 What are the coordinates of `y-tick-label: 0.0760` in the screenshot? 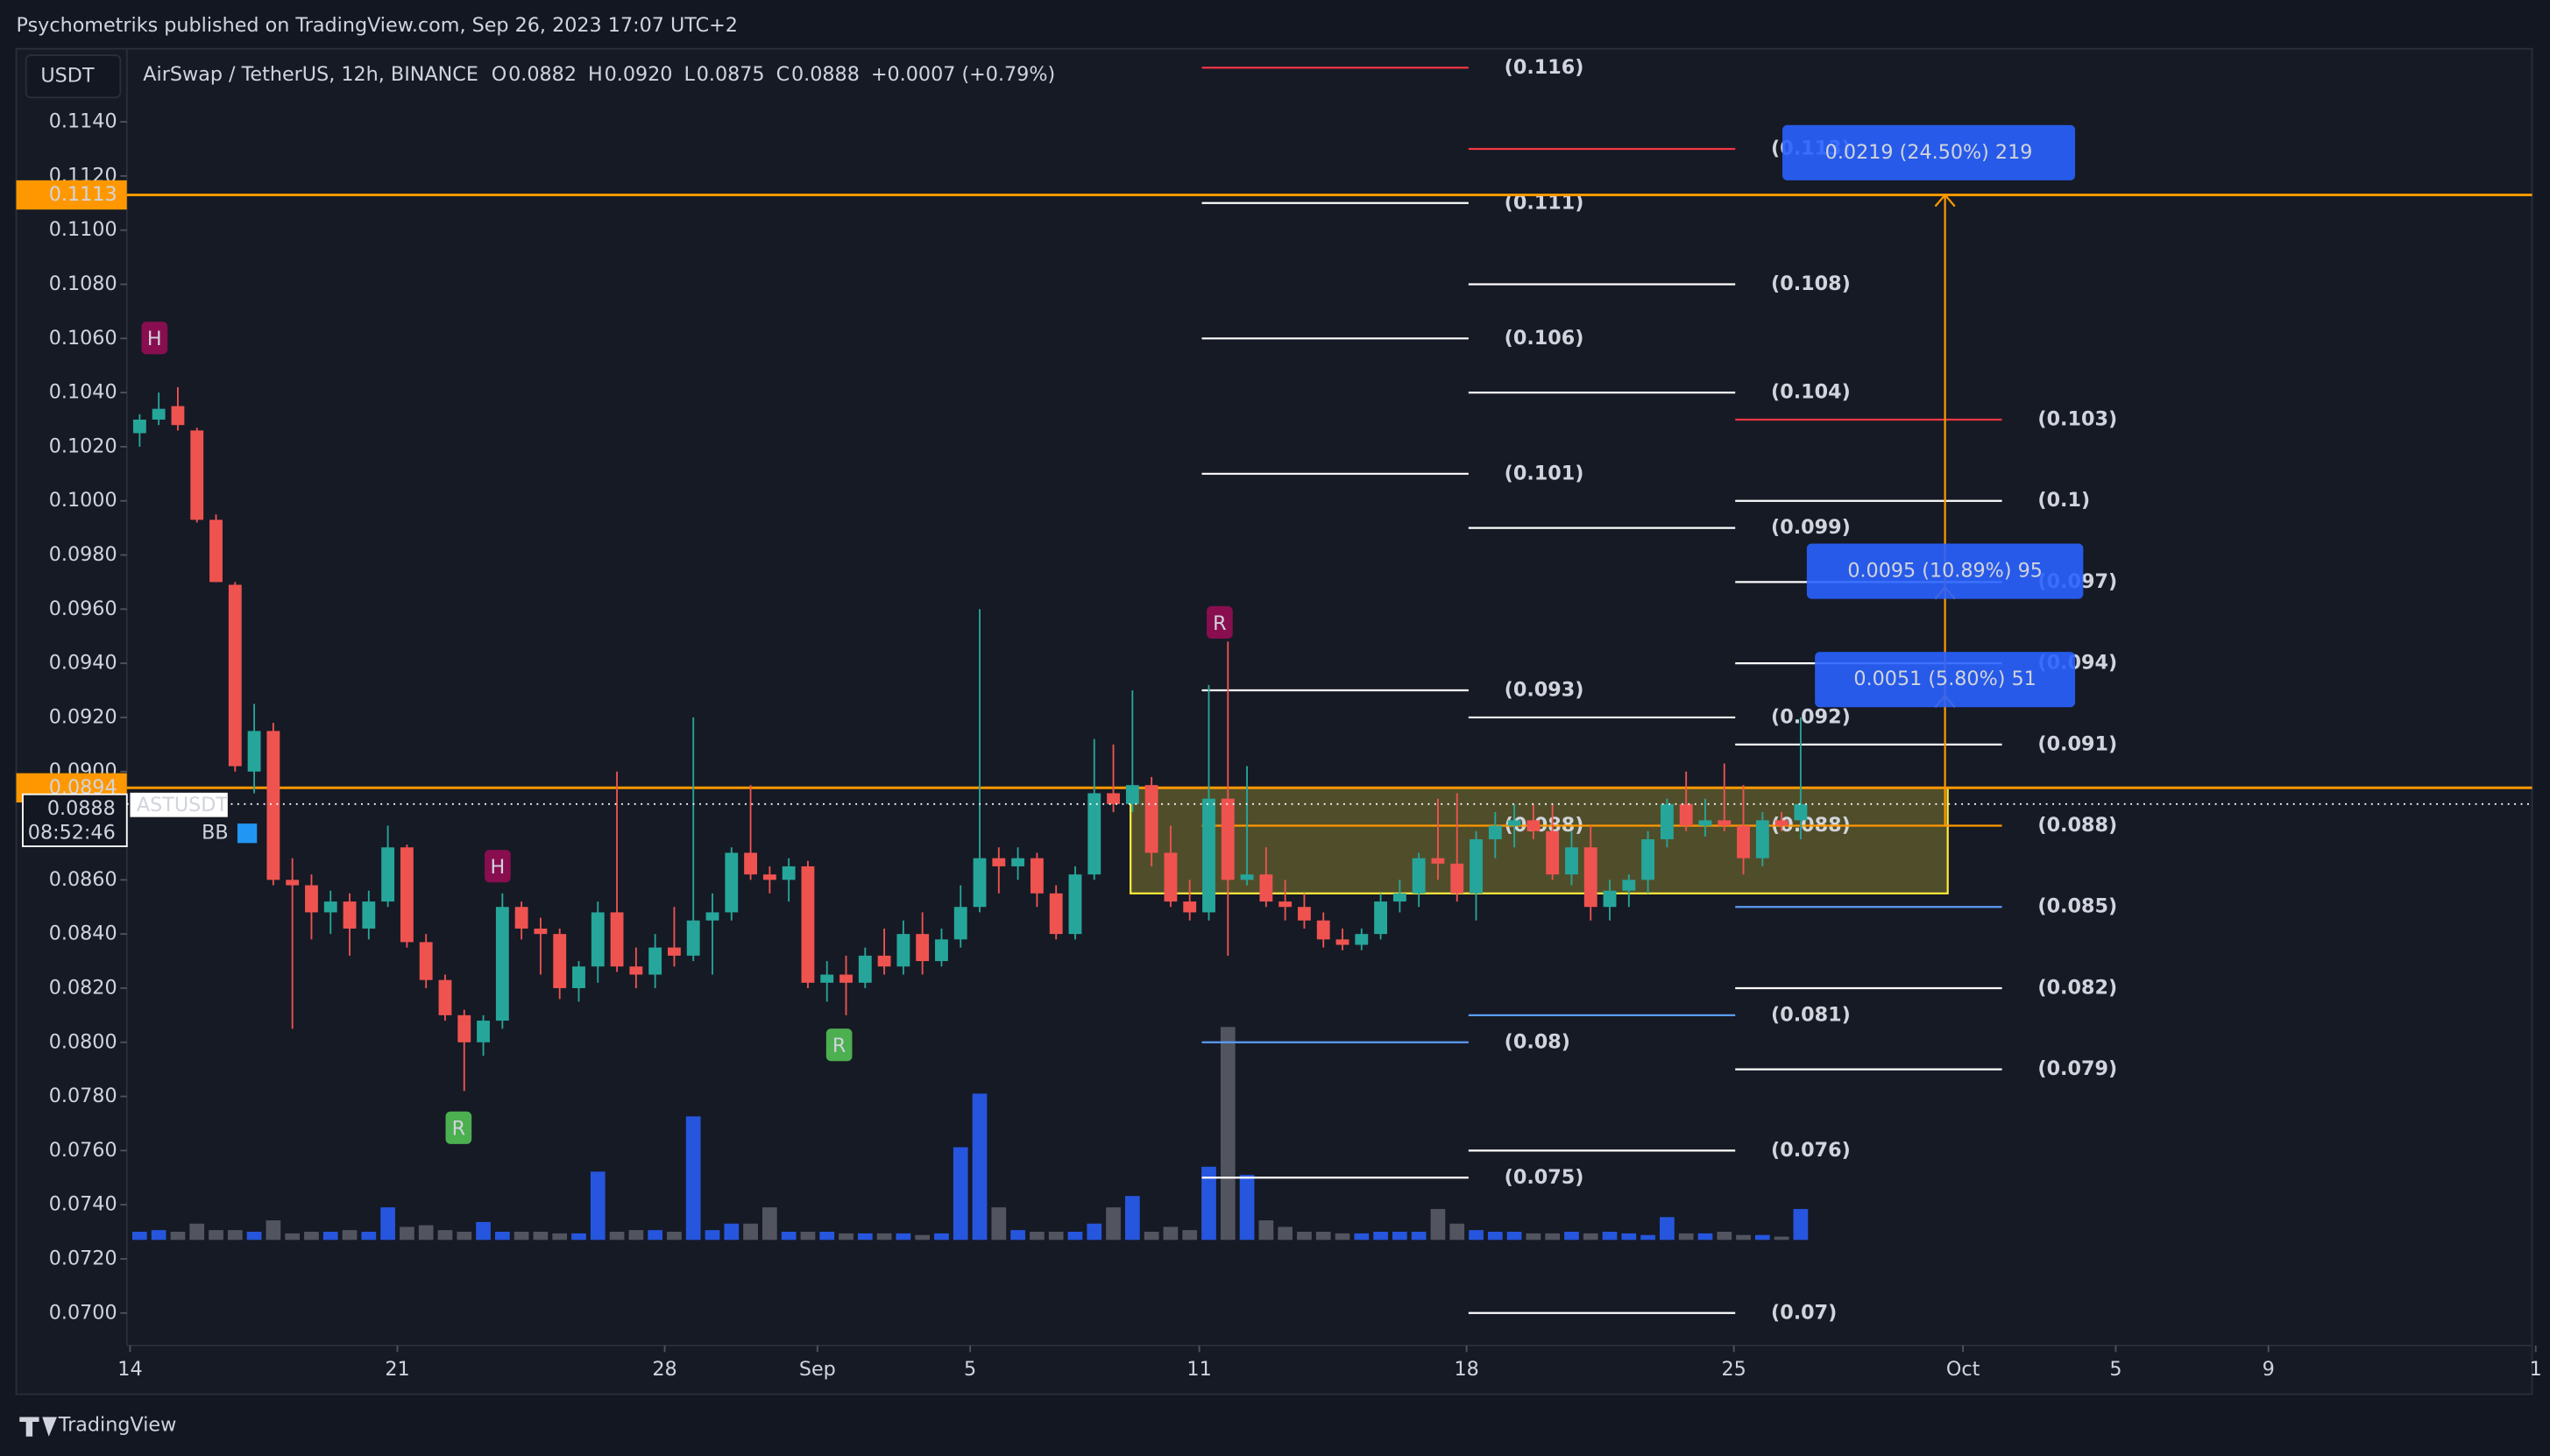 It's located at (83, 1150).